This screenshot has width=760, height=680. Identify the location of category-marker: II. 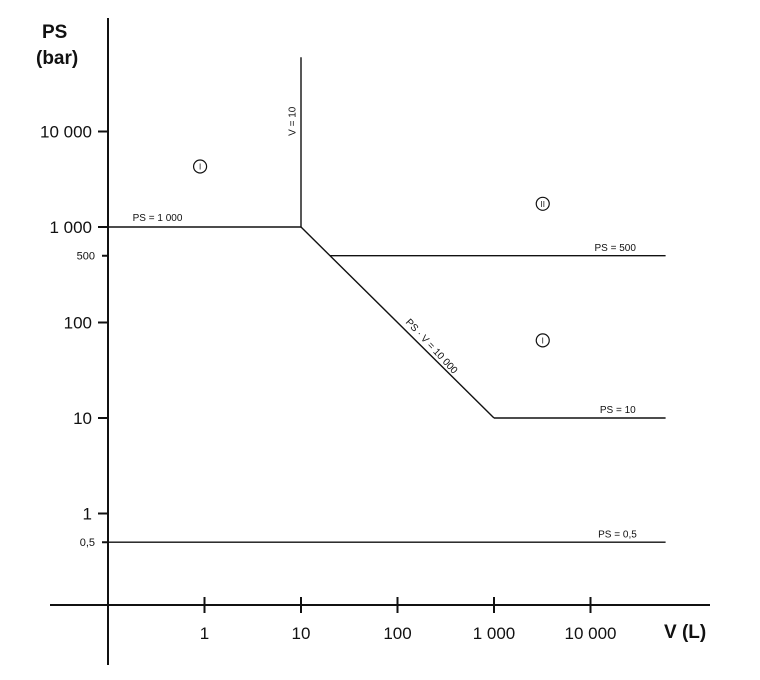
(542, 203).